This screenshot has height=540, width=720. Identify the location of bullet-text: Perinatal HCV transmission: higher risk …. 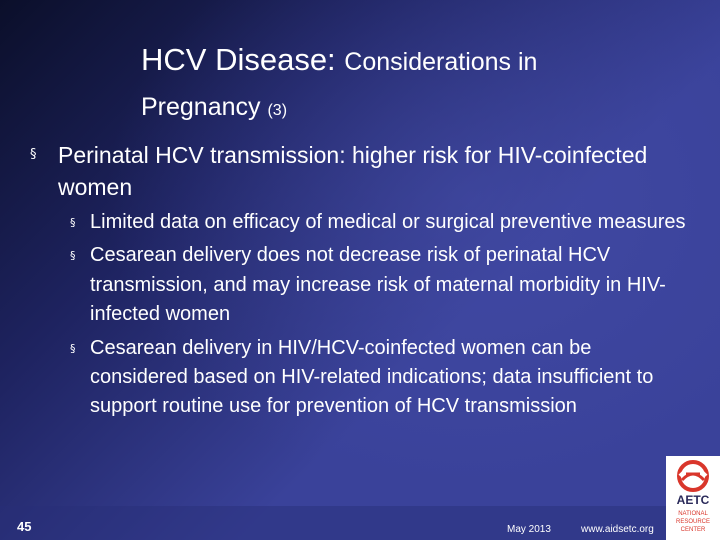
(353, 171).